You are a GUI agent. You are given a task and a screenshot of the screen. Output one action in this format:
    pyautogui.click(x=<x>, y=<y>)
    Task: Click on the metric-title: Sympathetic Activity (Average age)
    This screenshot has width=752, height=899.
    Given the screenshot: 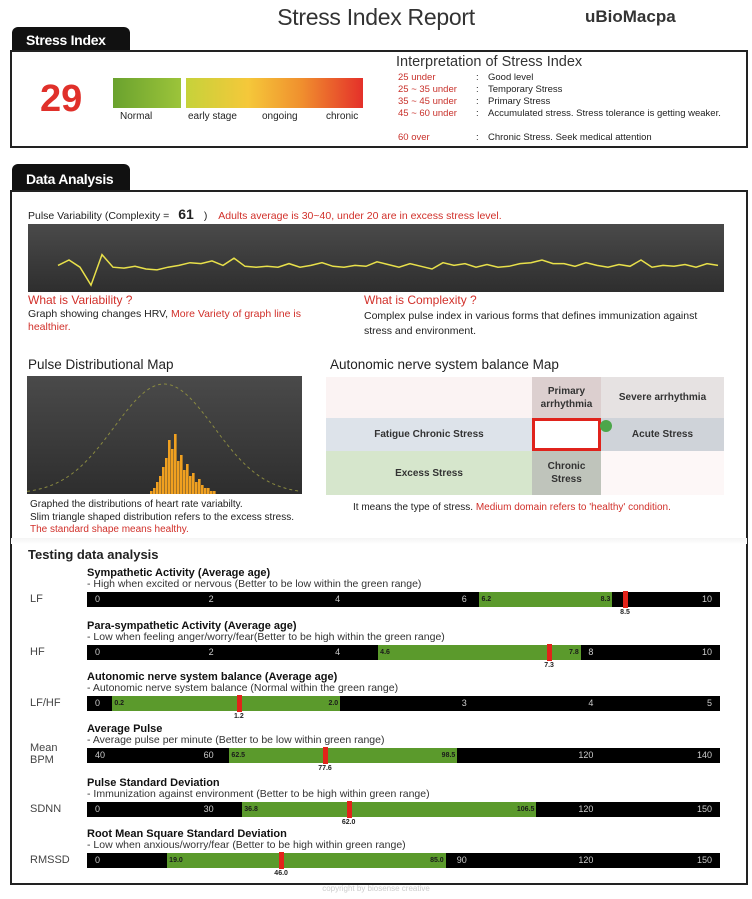 What is the action you would take?
    pyautogui.click(x=179, y=573)
    